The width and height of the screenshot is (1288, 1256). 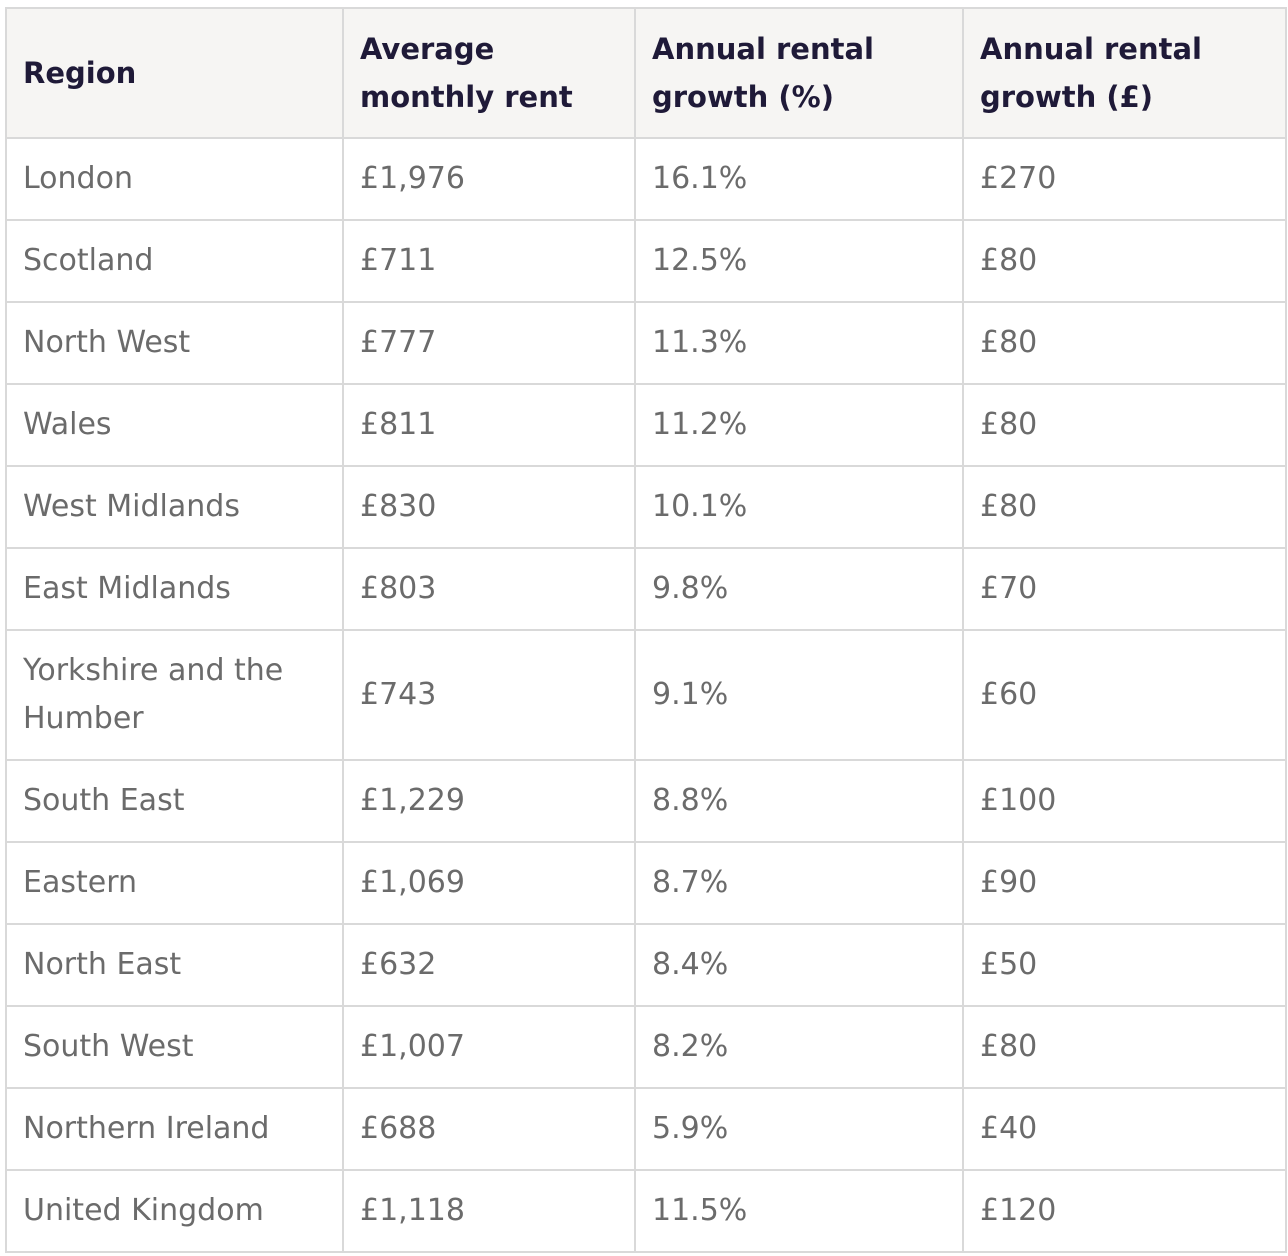 What do you see at coordinates (489, 343) in the screenshot?
I see `cell-average-rent: £777` at bounding box center [489, 343].